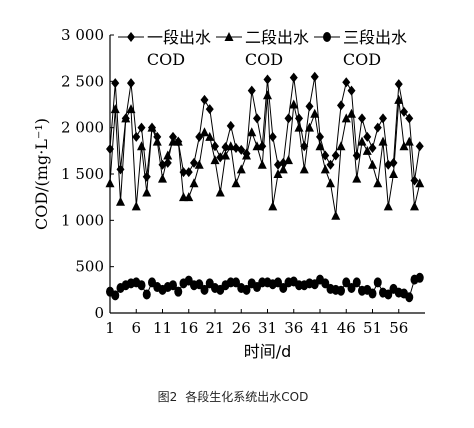  I want to click on y-tick-label: 1 000, so click(82, 220).